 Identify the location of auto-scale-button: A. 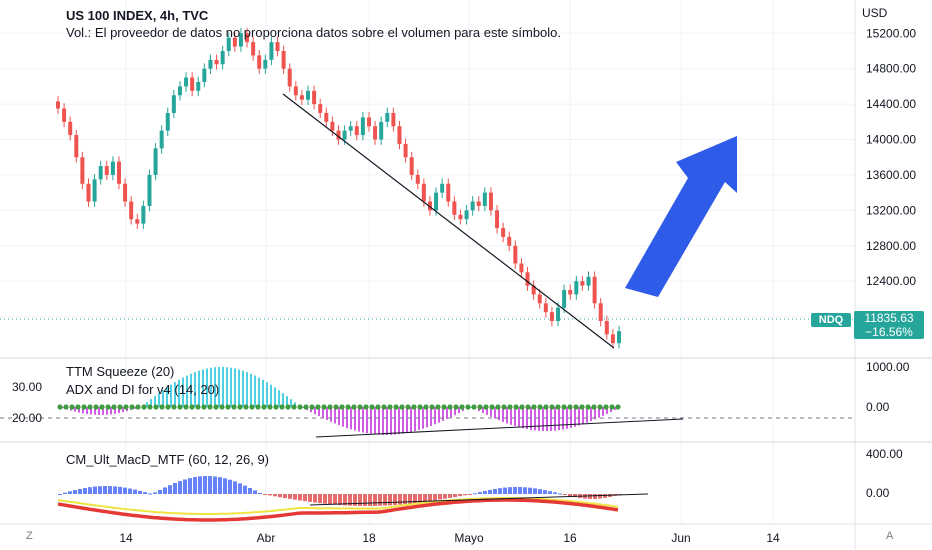
(890, 536).